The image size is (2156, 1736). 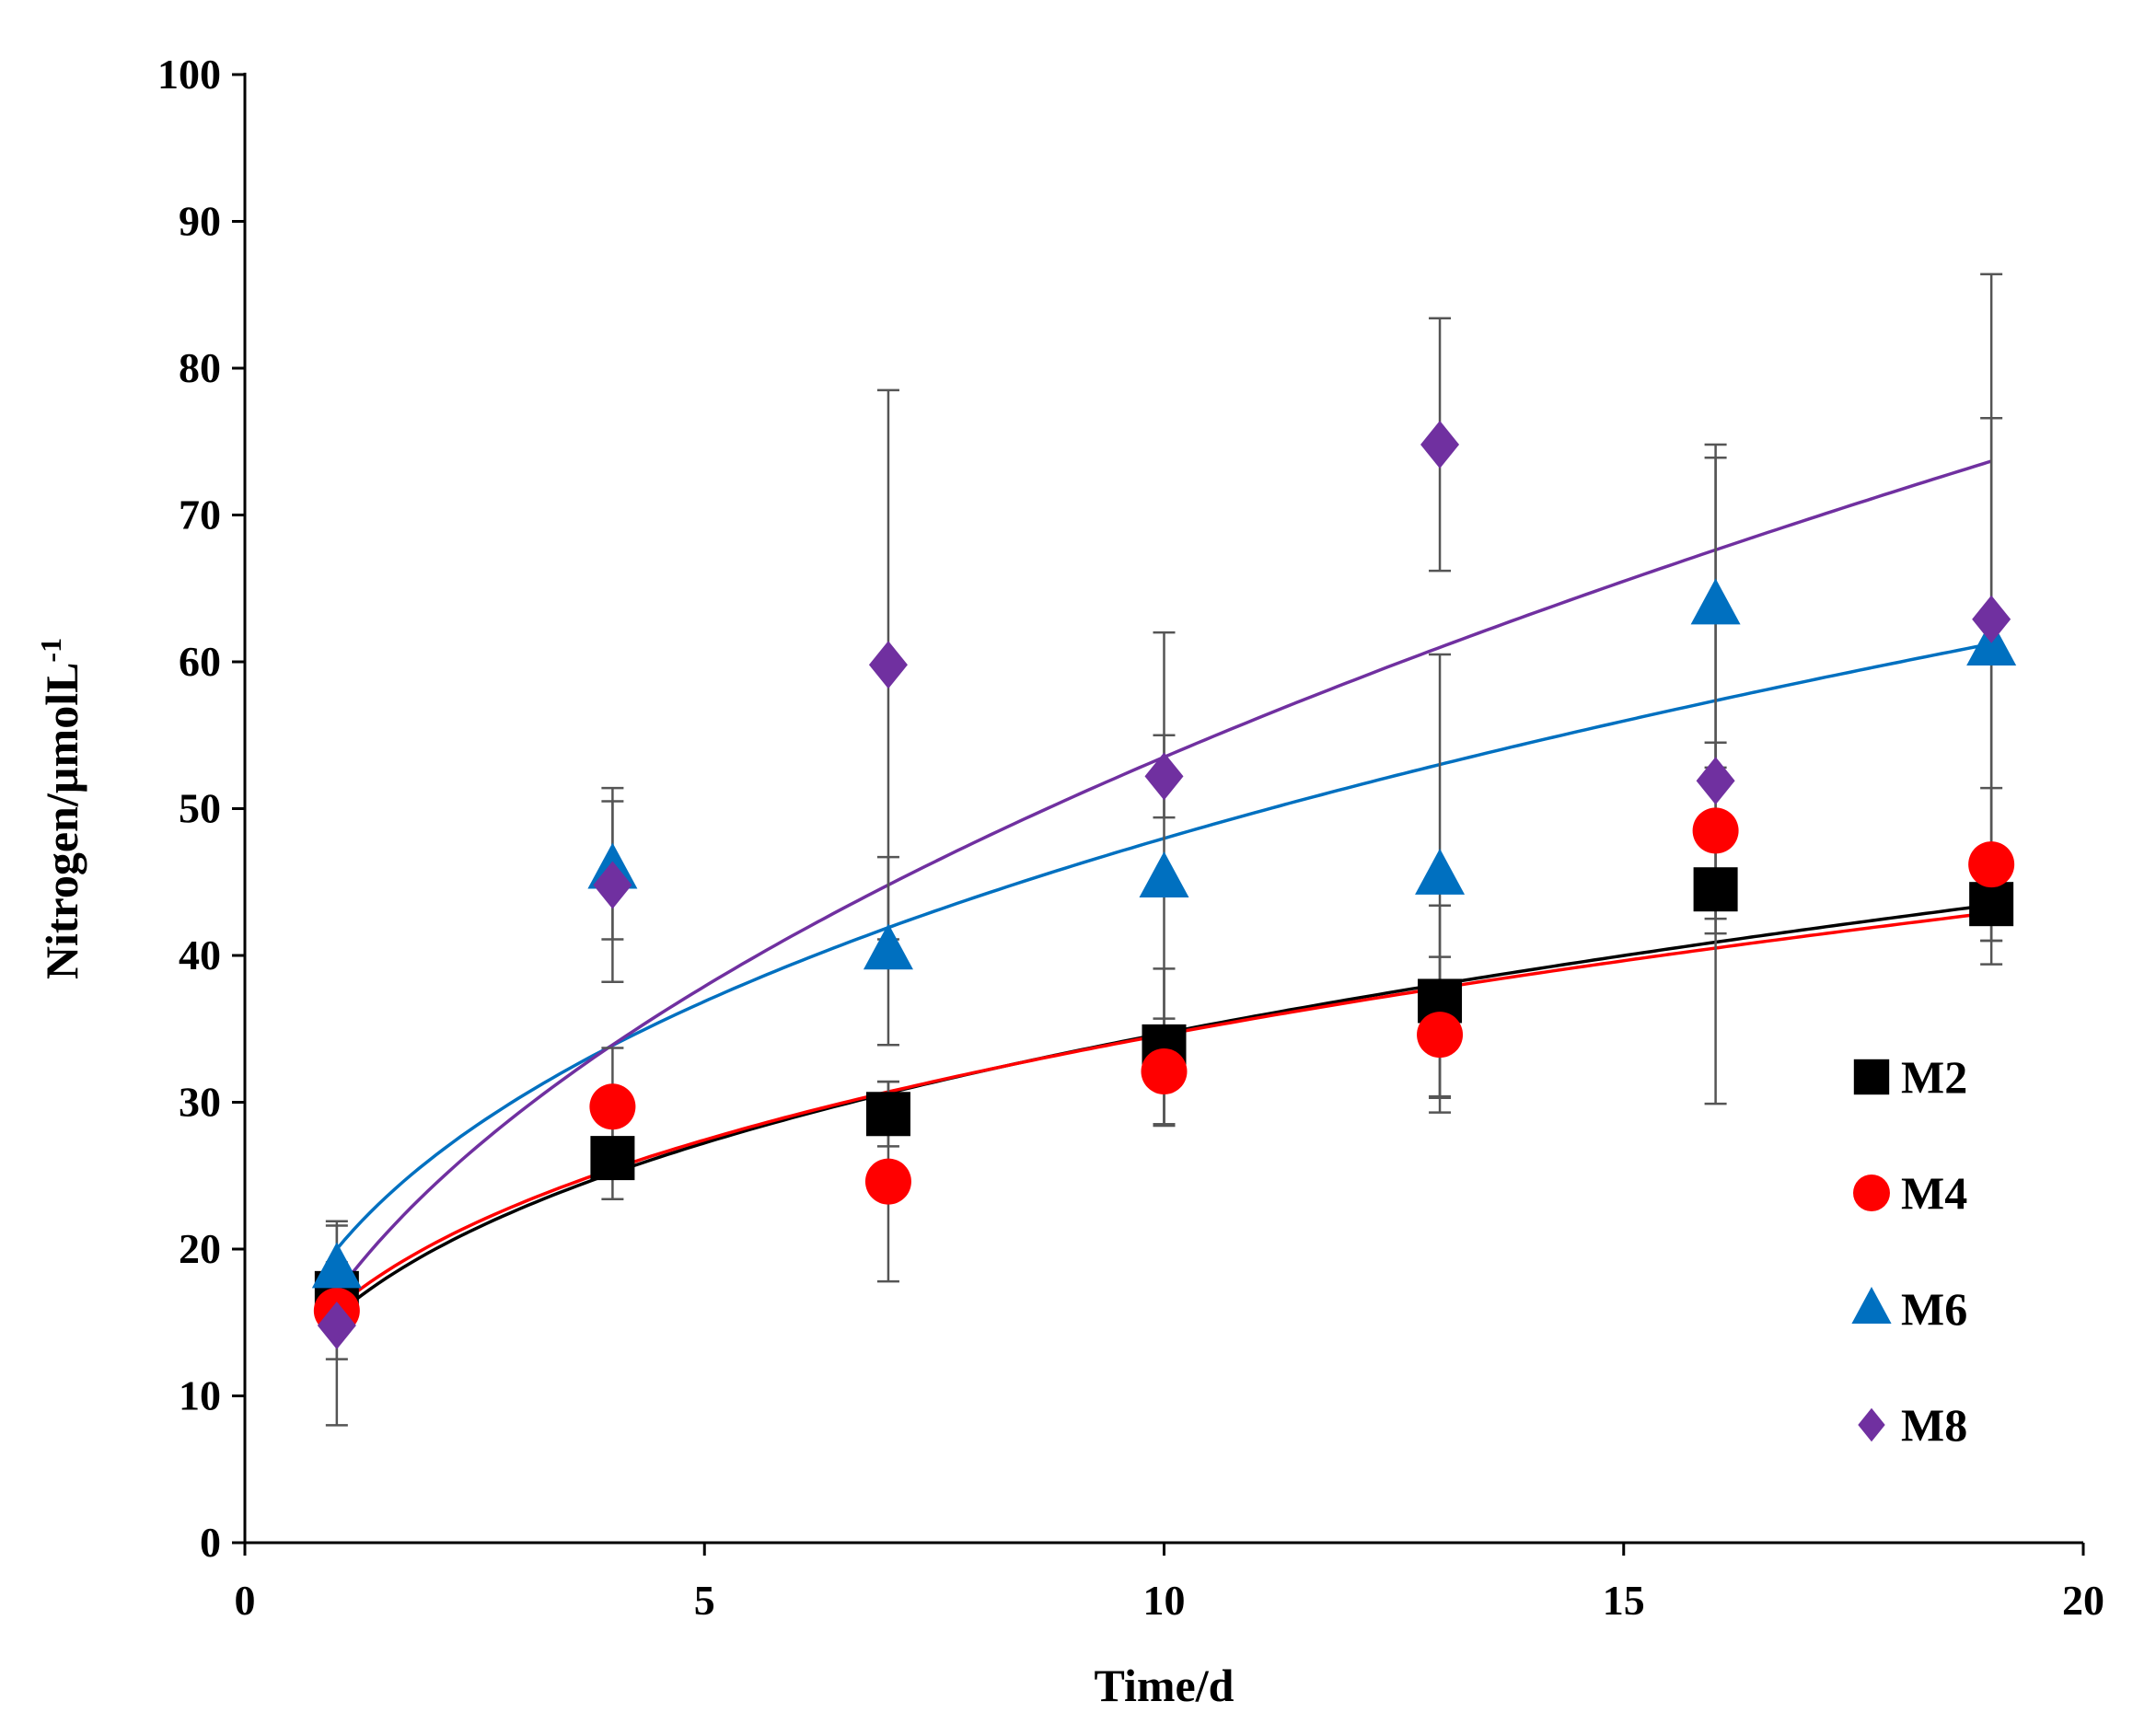 What do you see at coordinates (1164, 1685) in the screenshot?
I see `x-axis-title: Time/d` at bounding box center [1164, 1685].